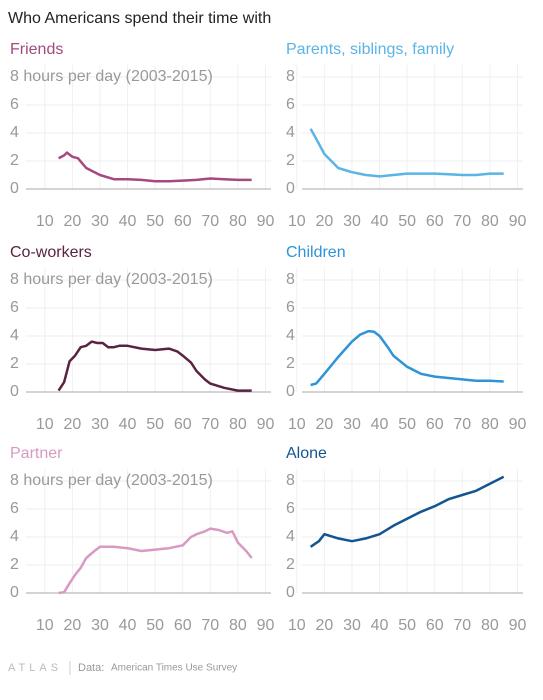 This screenshot has height=700, width=543. Describe the element at coordinates (306, 453) in the screenshot. I see `panel-title: Alone` at that location.